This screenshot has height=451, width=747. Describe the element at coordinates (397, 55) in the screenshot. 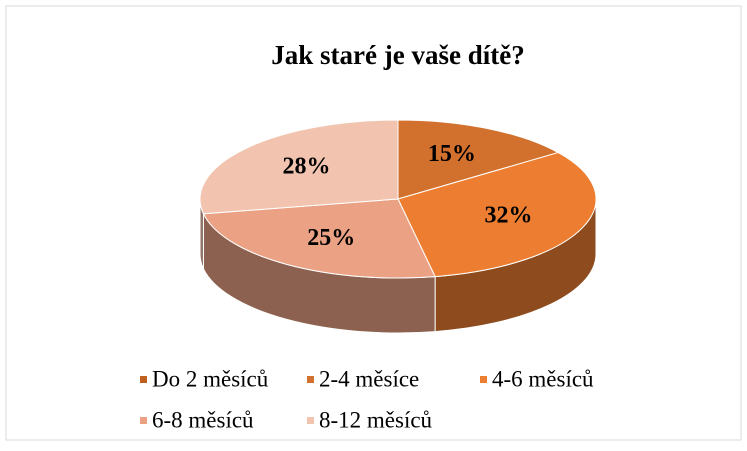

I see `chart-title: Jak staré je vaše dítě?` at that location.